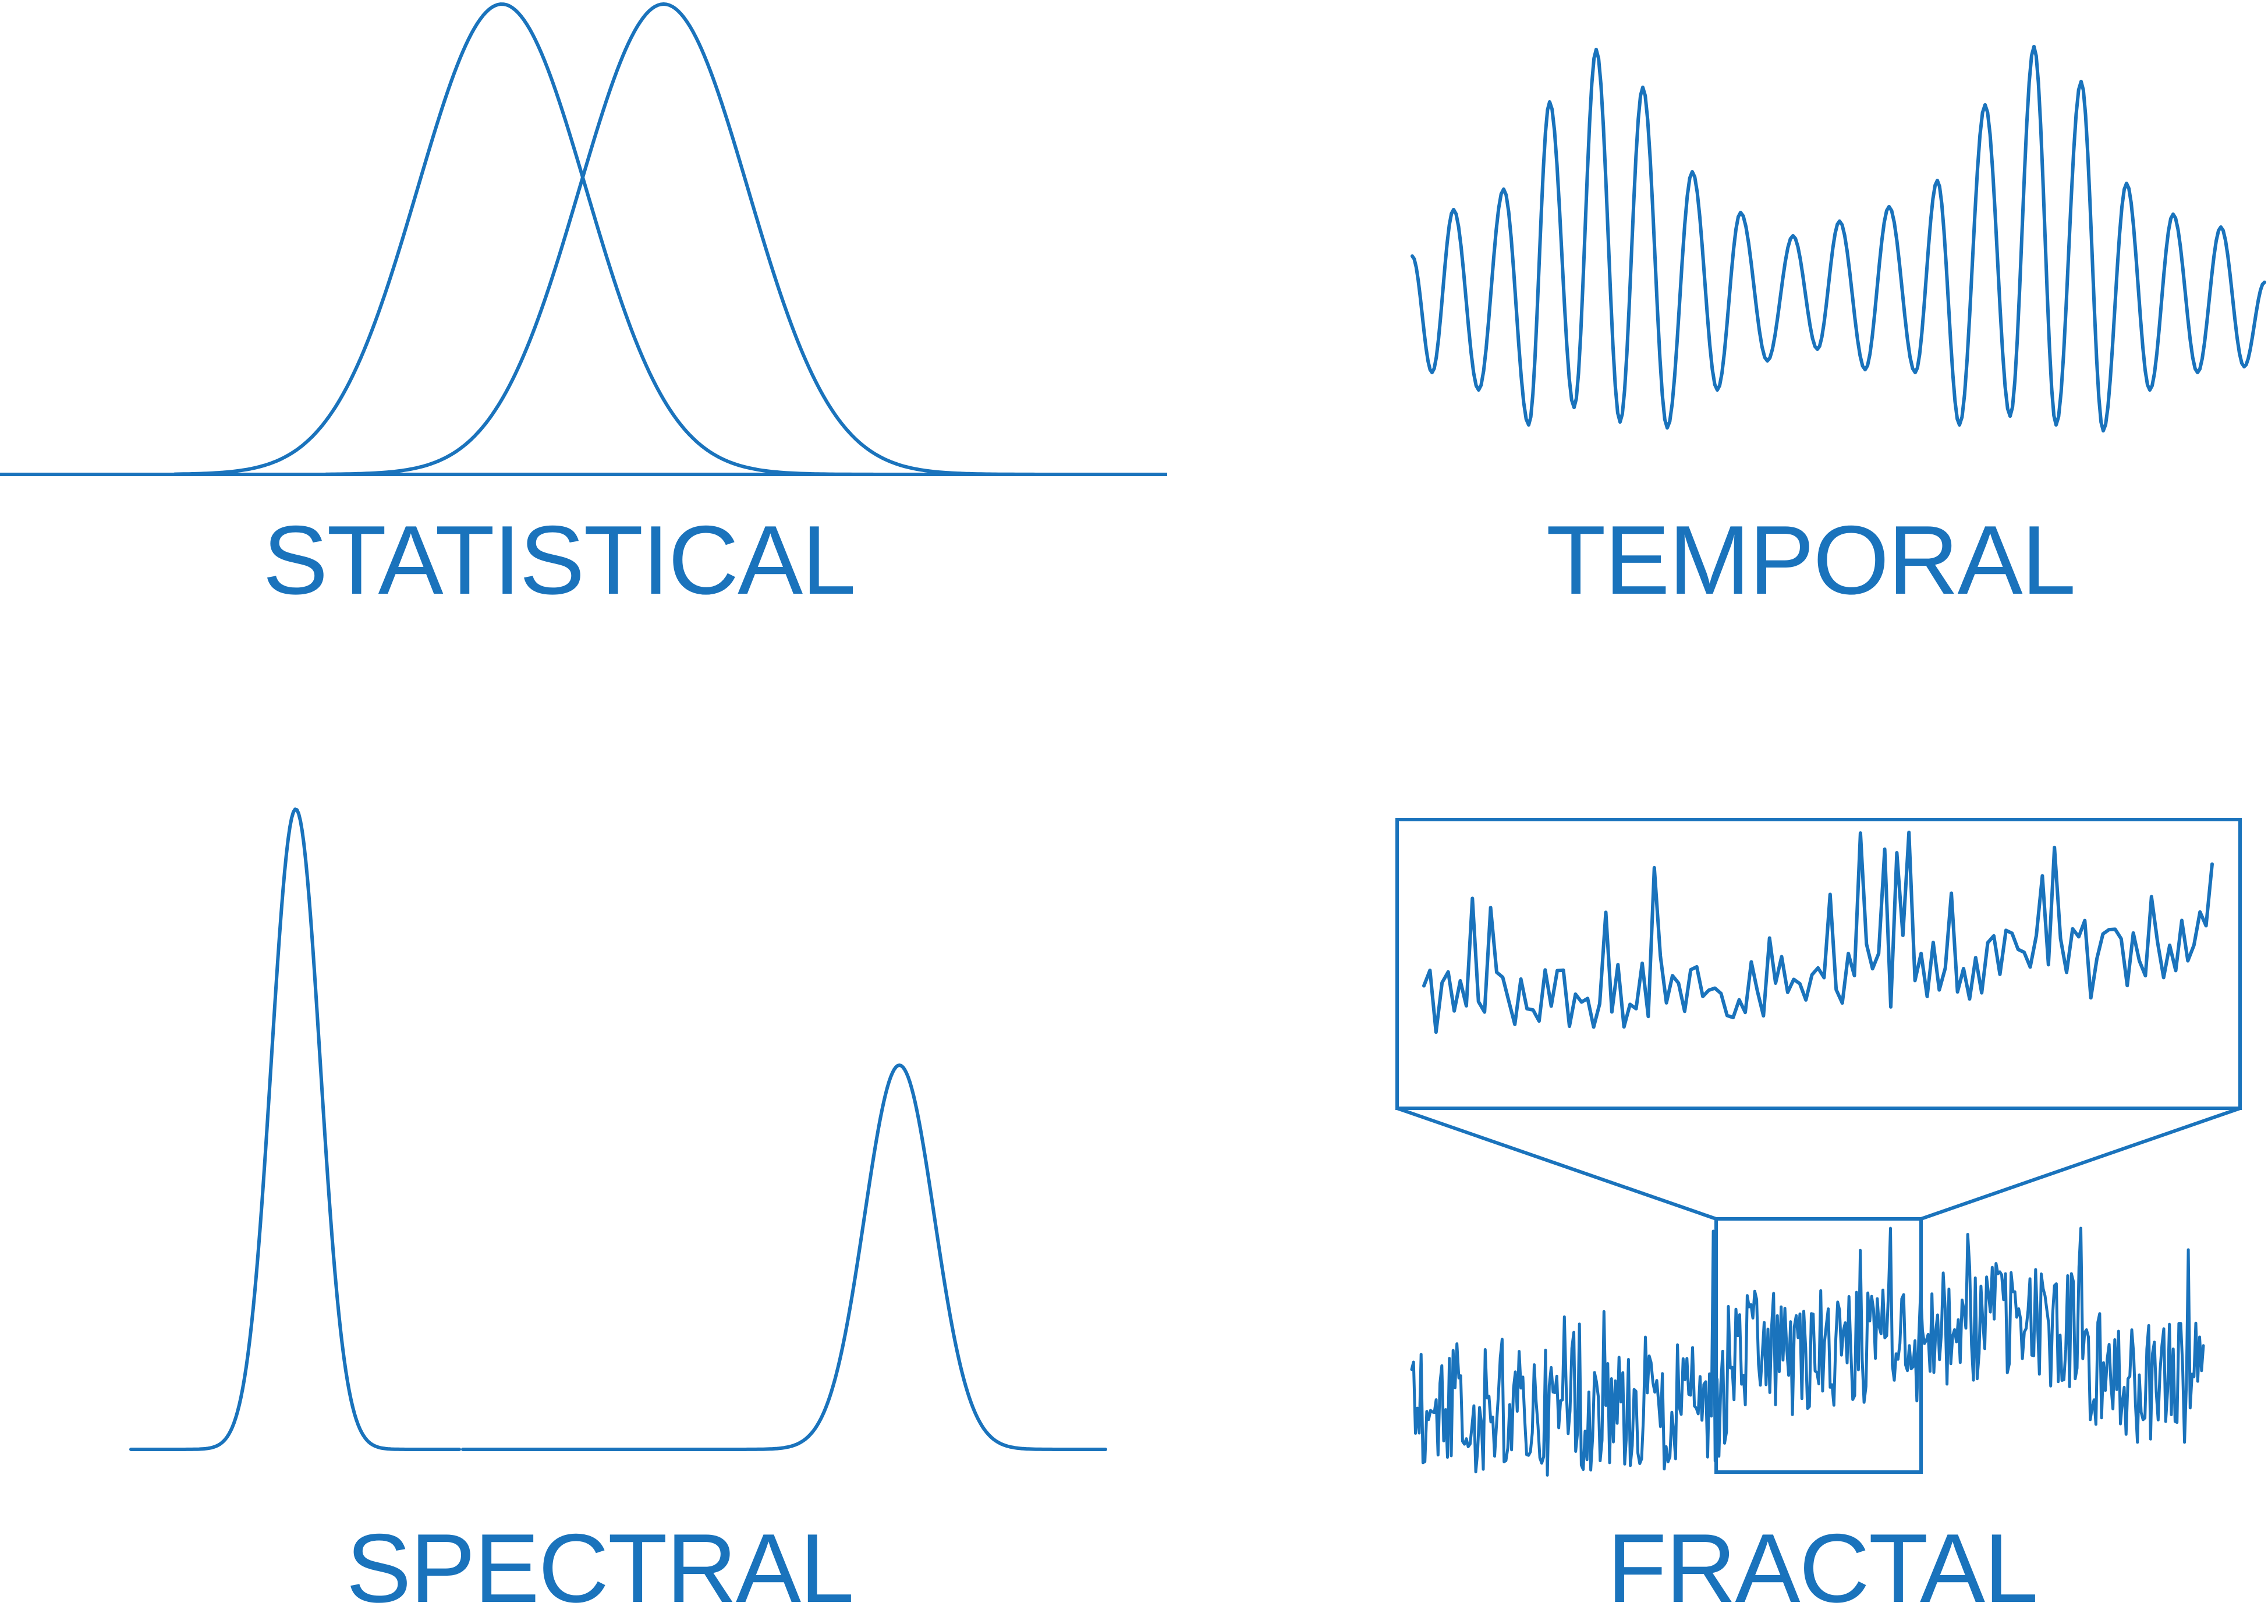 This screenshot has height=1624, width=2268. Describe the element at coordinates (295, 1129) in the screenshot. I see `spectral-peak-tall` at that location.